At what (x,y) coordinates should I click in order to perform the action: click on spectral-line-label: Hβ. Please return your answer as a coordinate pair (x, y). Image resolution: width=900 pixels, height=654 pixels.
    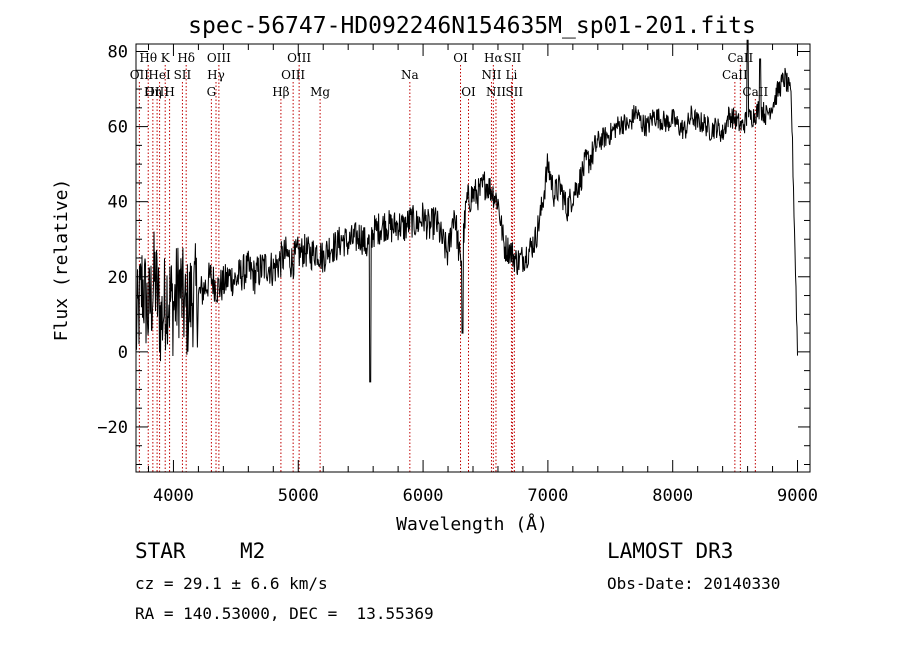
    Looking at the image, I should click on (280, 92).